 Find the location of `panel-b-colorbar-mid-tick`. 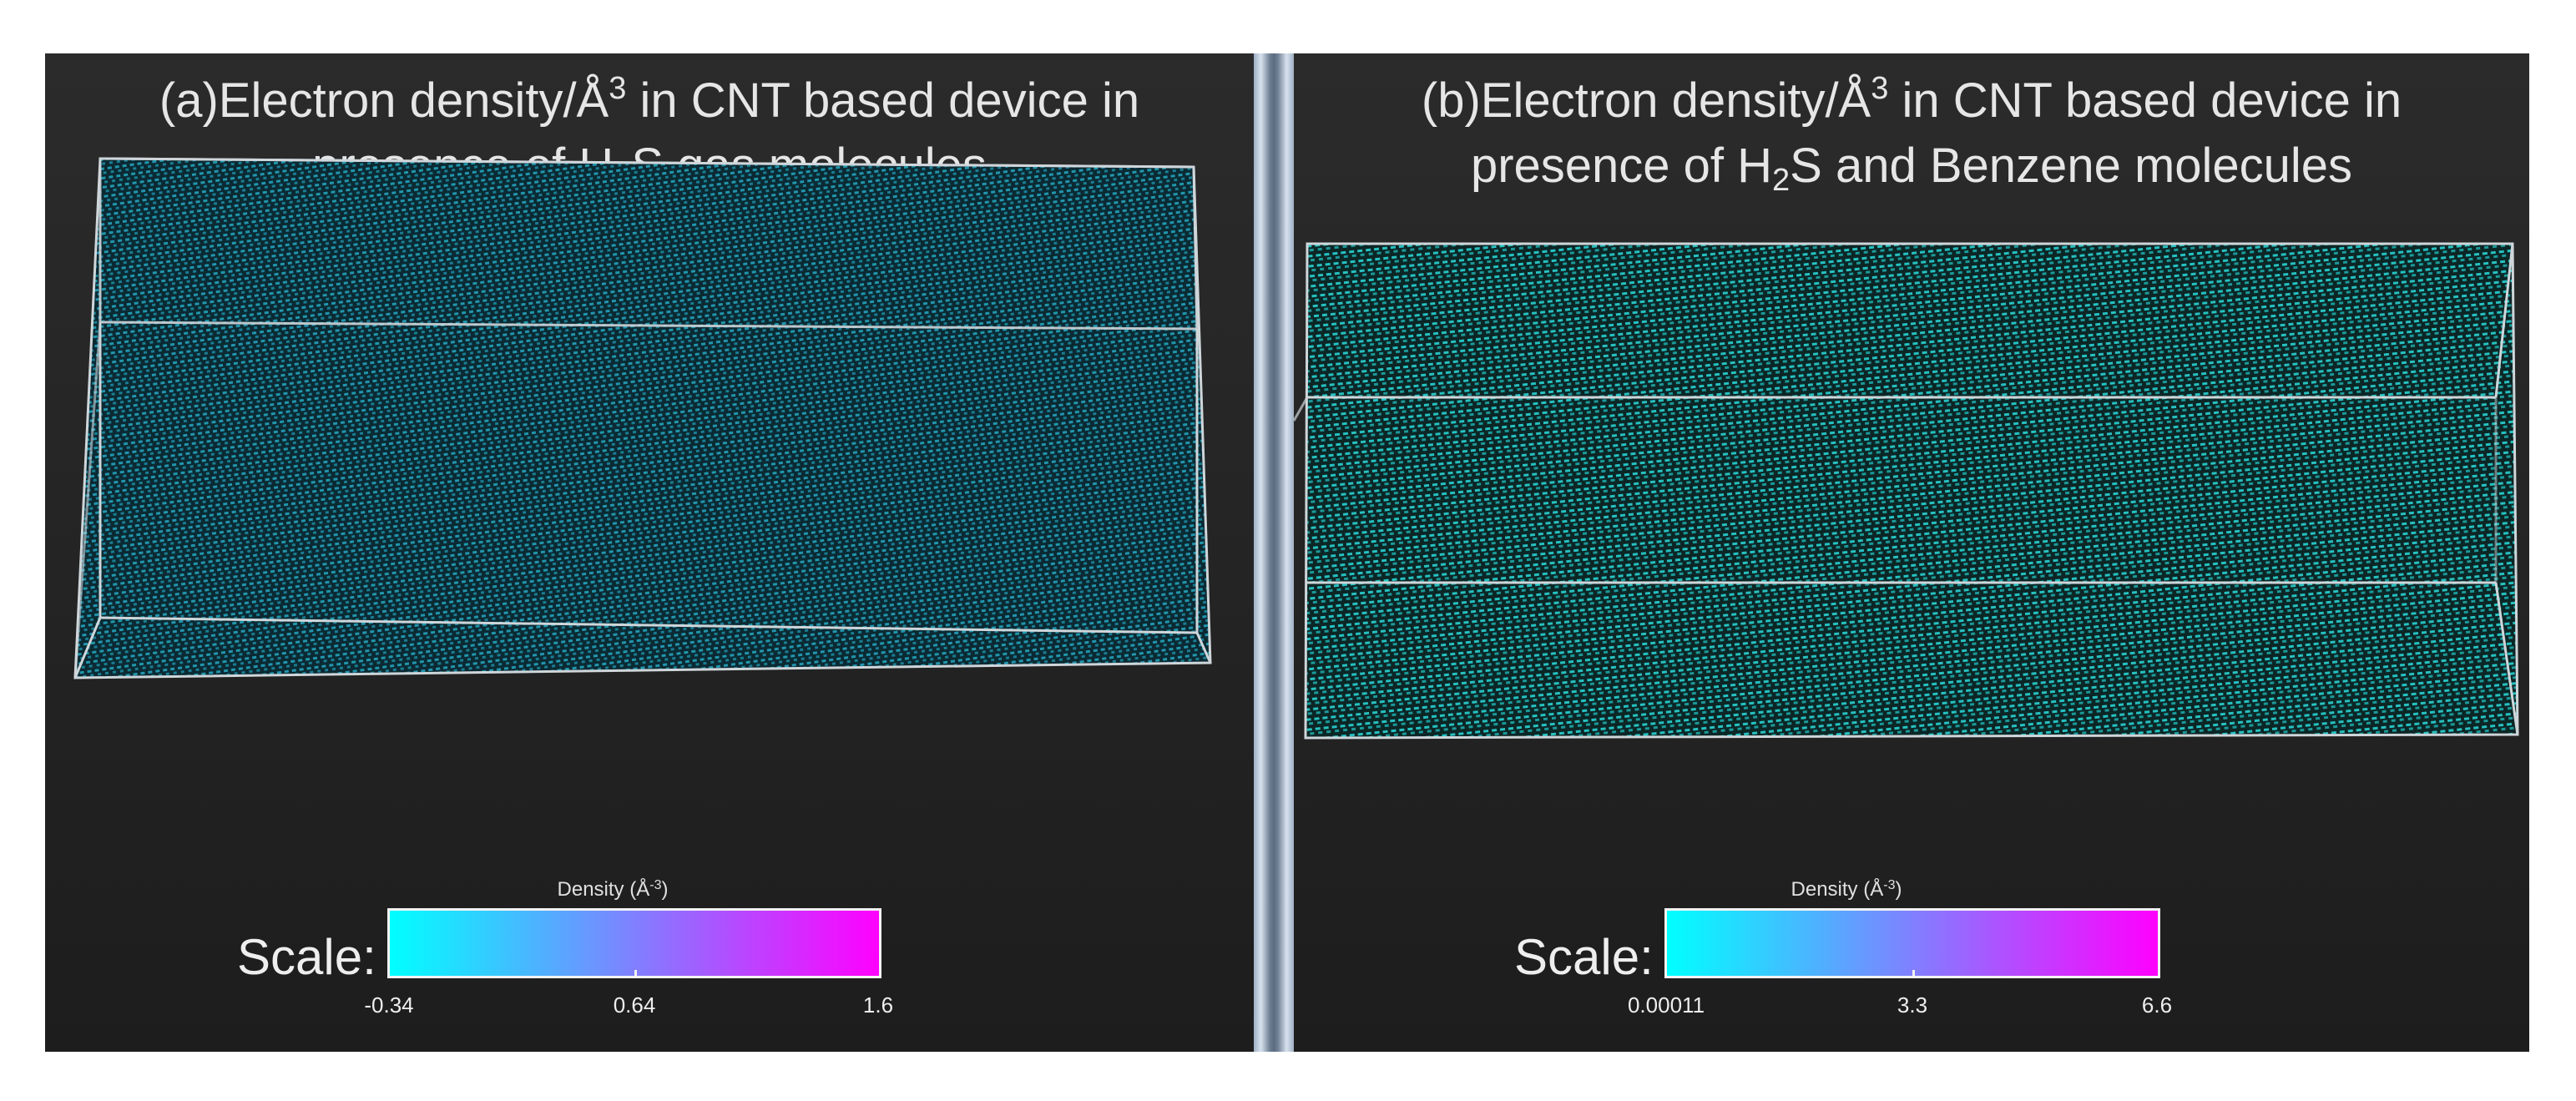

panel-b-colorbar-mid-tick is located at coordinates (1913, 974).